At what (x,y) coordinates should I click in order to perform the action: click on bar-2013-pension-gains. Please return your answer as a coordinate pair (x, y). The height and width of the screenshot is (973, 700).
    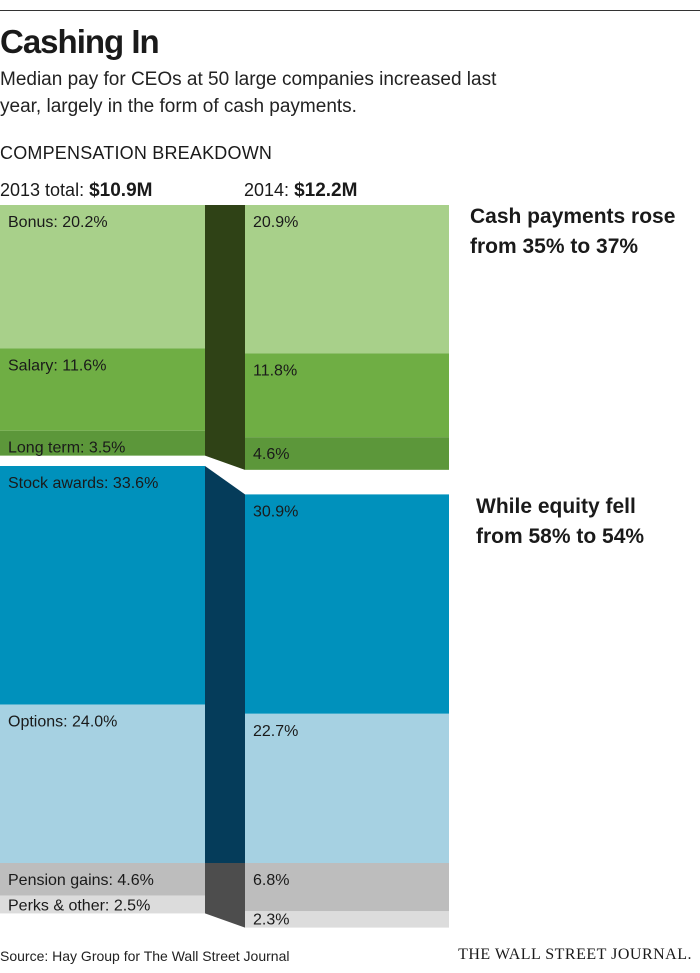
    Looking at the image, I should click on (102, 879).